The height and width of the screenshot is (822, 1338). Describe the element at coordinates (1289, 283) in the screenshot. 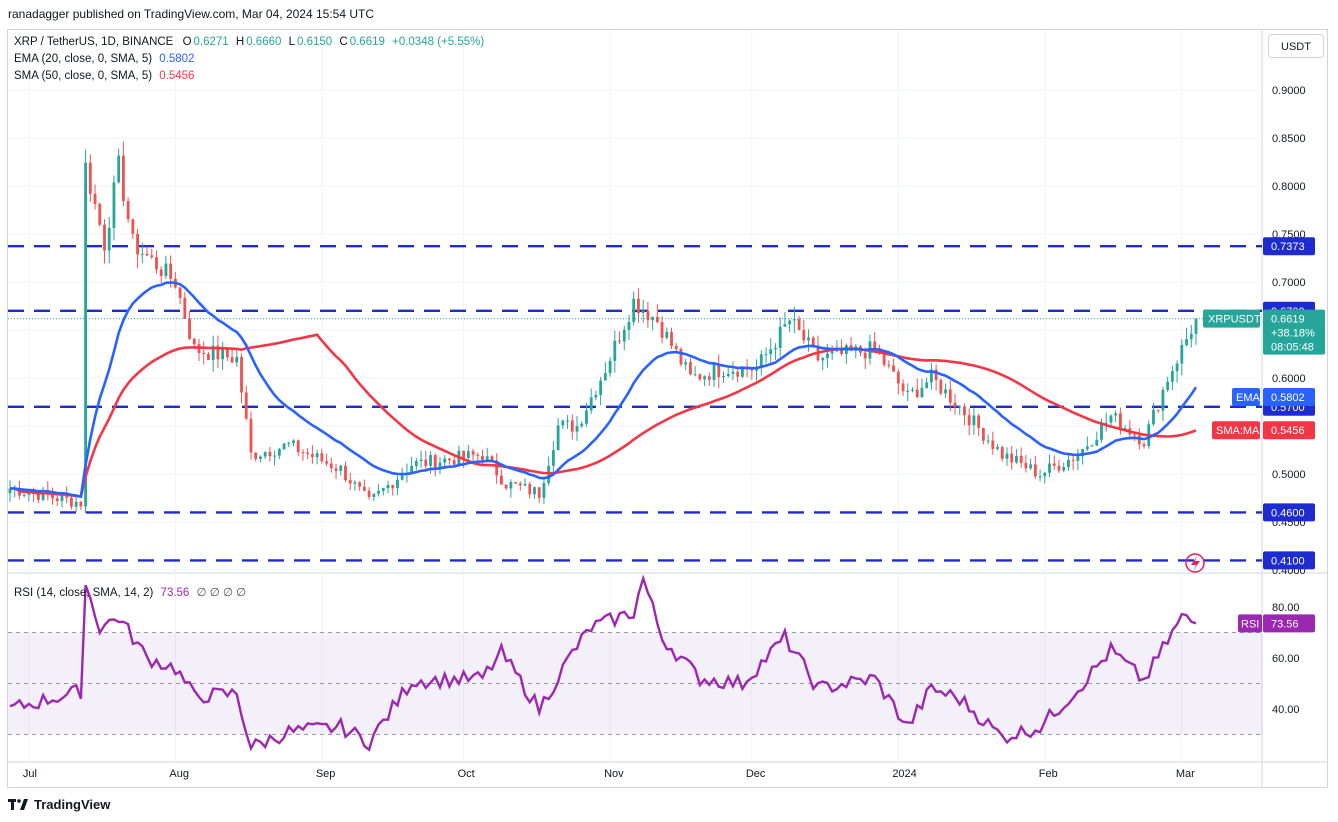

I see `price-tick-label: 0.7000` at that location.